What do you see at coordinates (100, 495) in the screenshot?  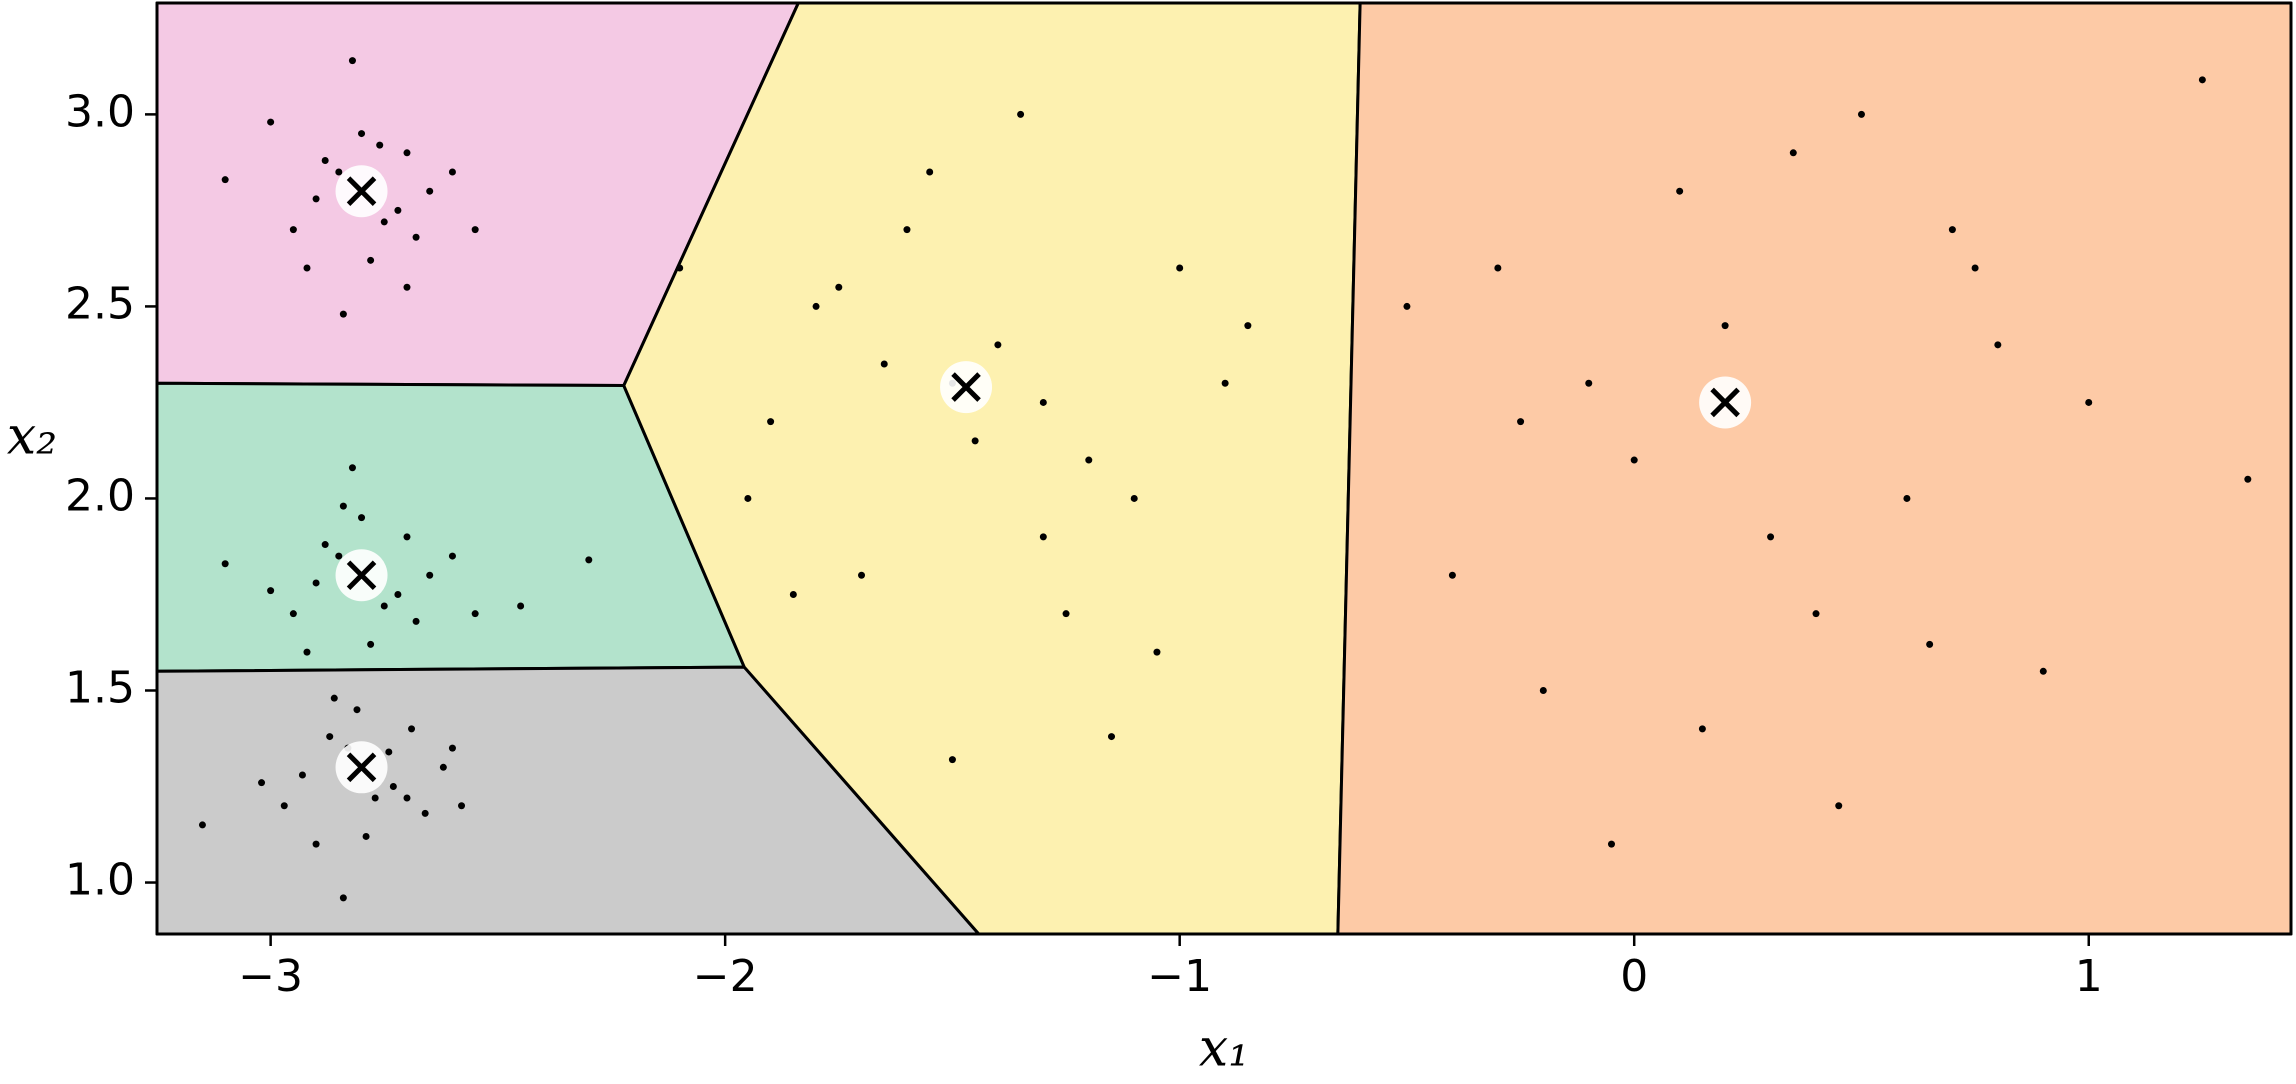 I see `y-tick-label: 2.0` at bounding box center [100, 495].